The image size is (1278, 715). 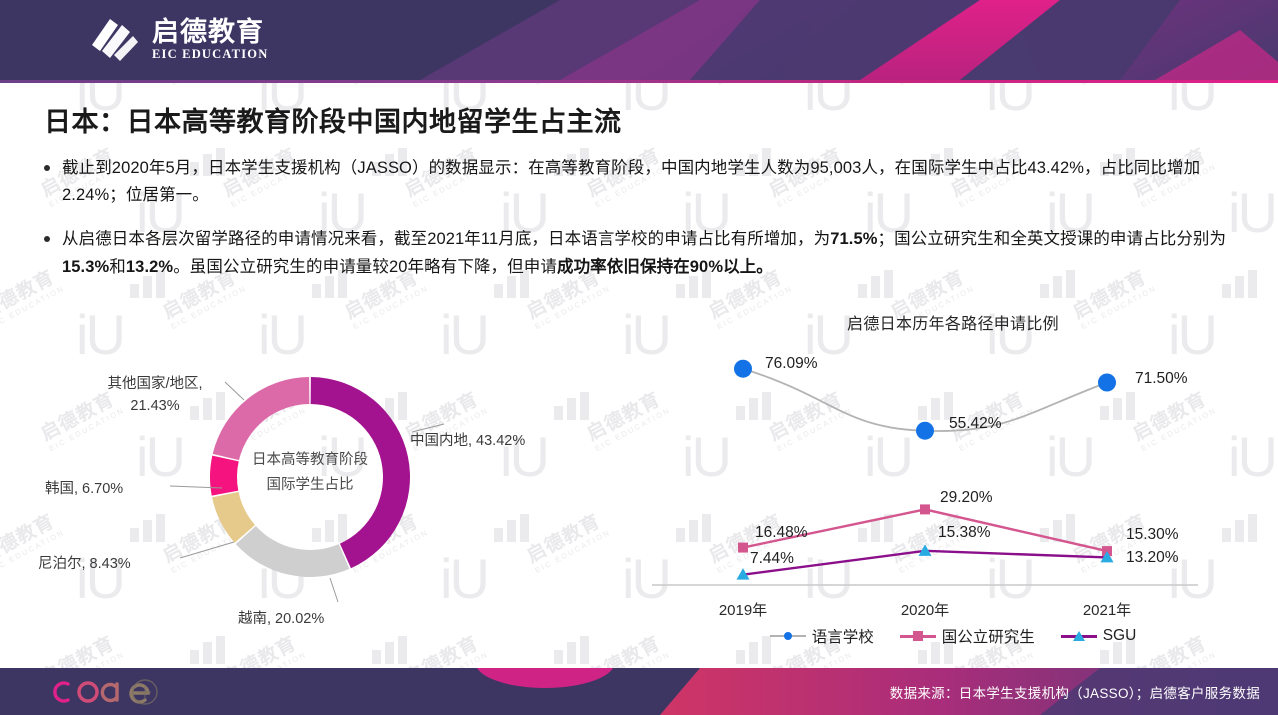 I want to click on donut-label-korea: 韩国, 6.70%, so click(x=84, y=489).